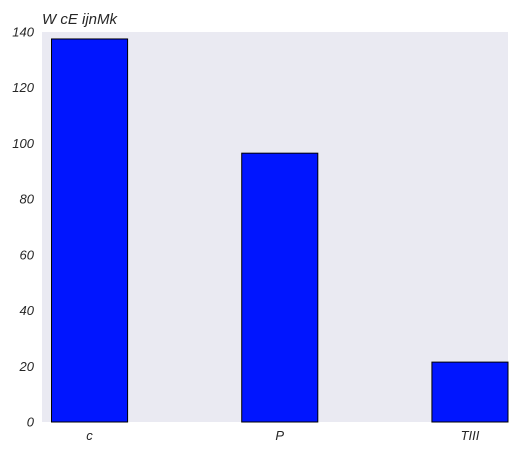 The image size is (520, 455). I want to click on y-tick-label: 80, so click(27, 199).